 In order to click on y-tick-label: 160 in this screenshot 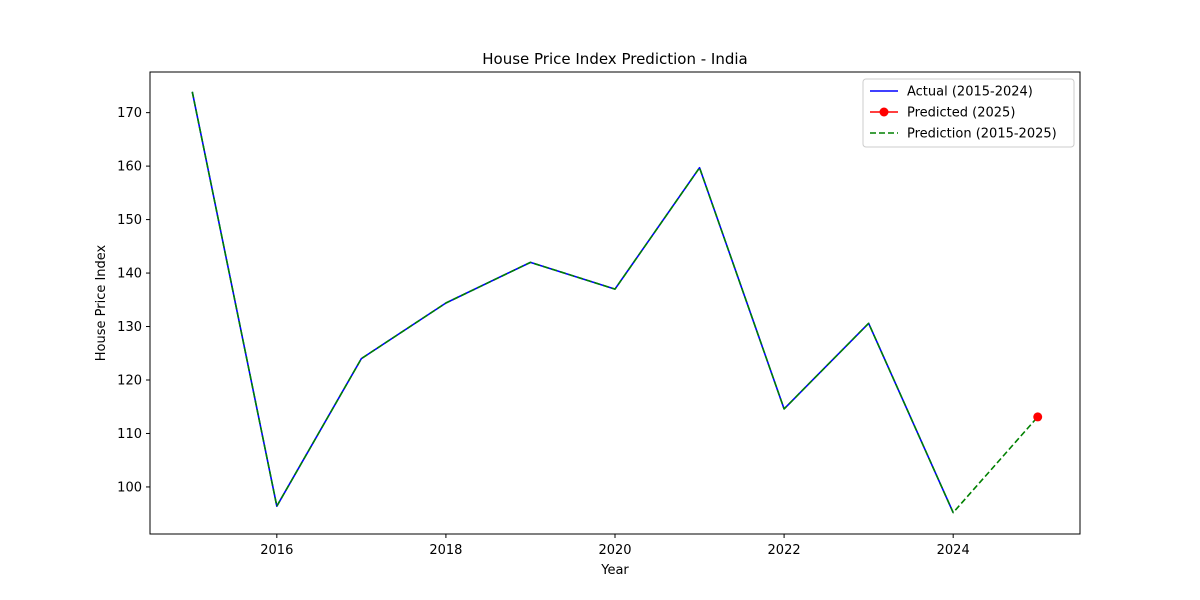, I will do `click(129, 167)`.